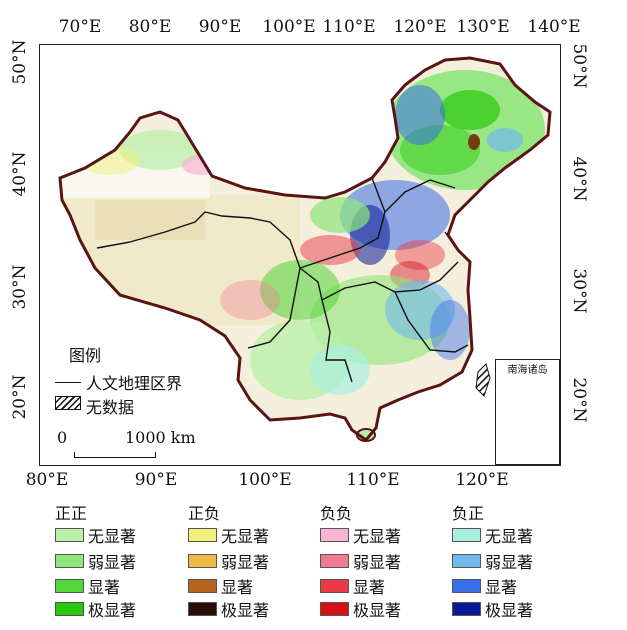 The height and width of the screenshot is (630, 627). What do you see at coordinates (68, 382) in the screenshot?
I see `legend-boundary-line` at bounding box center [68, 382].